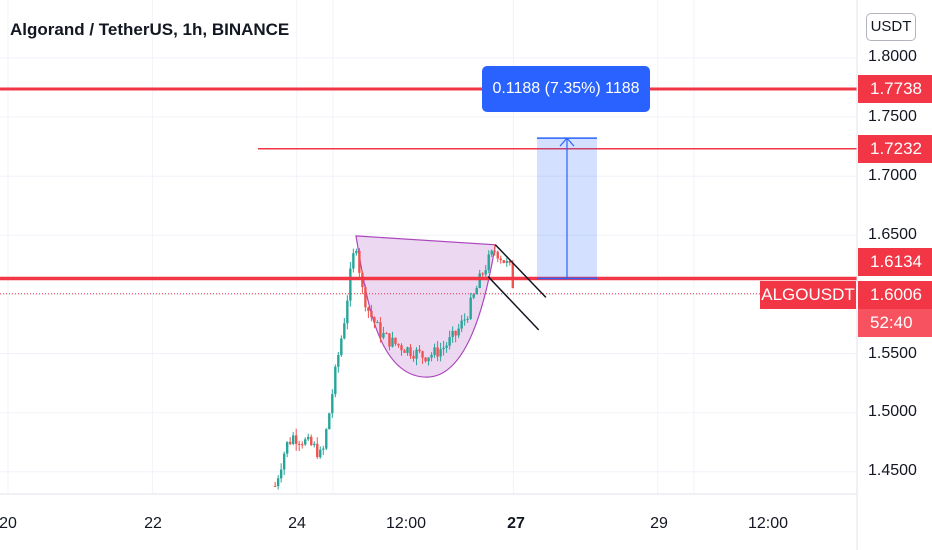 The width and height of the screenshot is (932, 550). Describe the element at coordinates (150, 29) in the screenshot. I see `chart-title: Algorand / TetherUS, 1h, BINANCE` at that location.